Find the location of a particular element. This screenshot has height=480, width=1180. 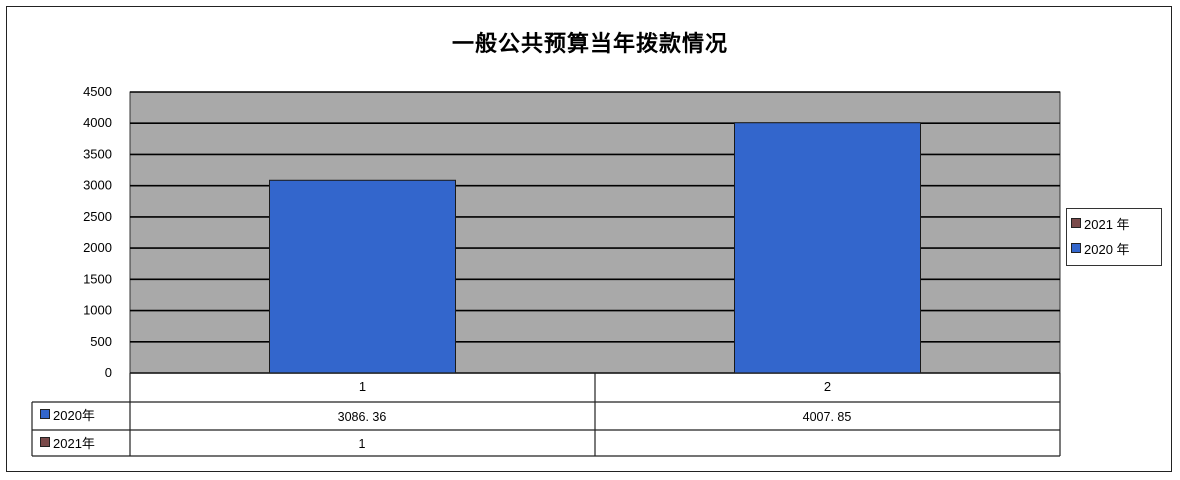

legend-item-2021: 2021 年 is located at coordinates (1116, 223).